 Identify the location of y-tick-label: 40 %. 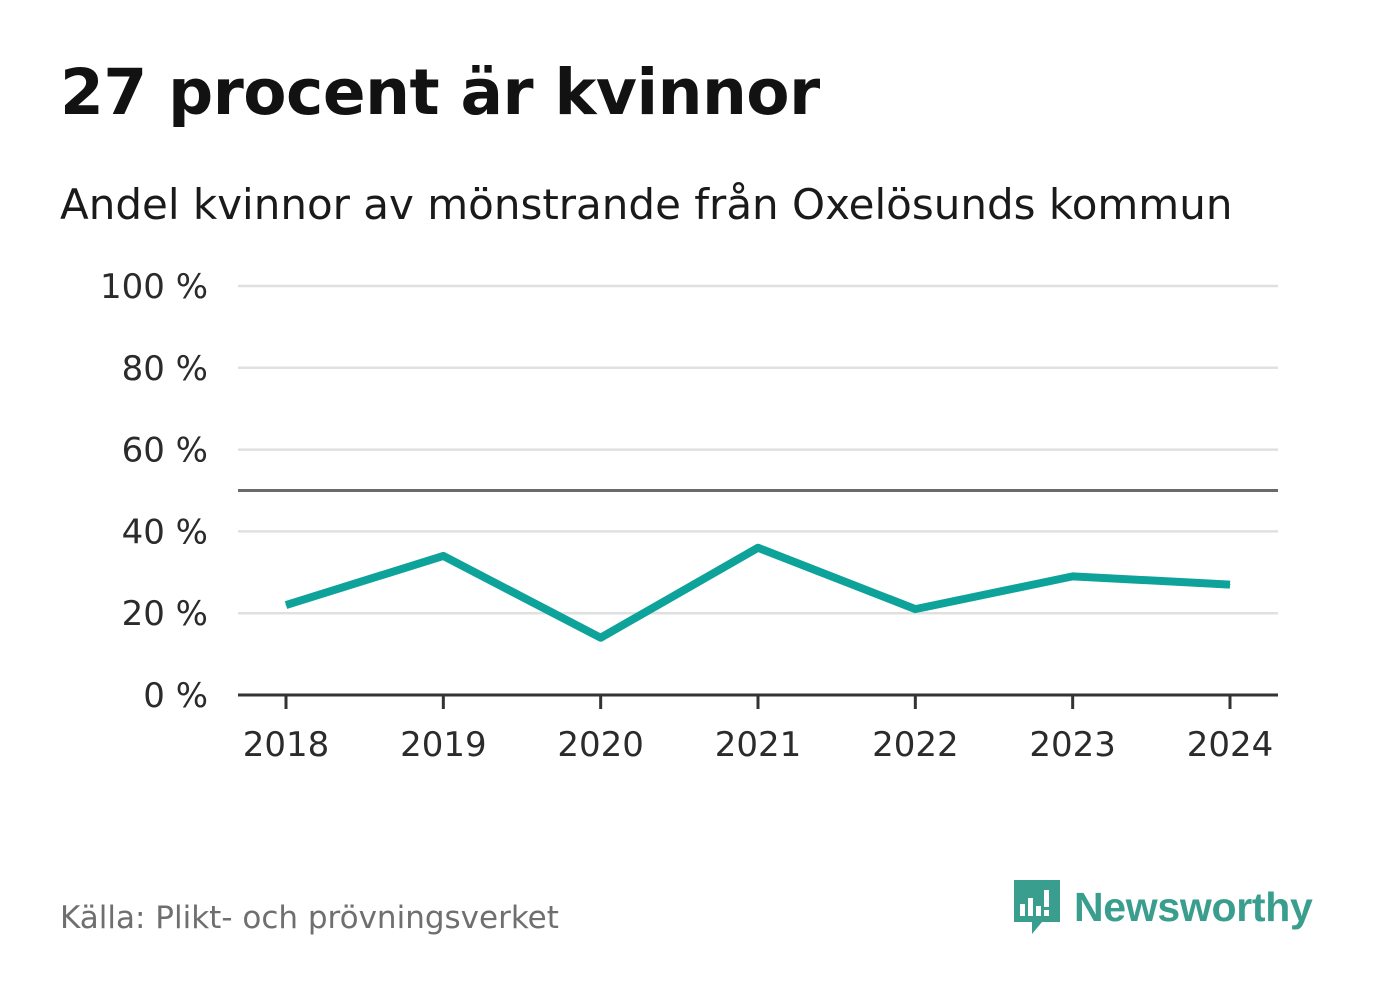
(165, 532).